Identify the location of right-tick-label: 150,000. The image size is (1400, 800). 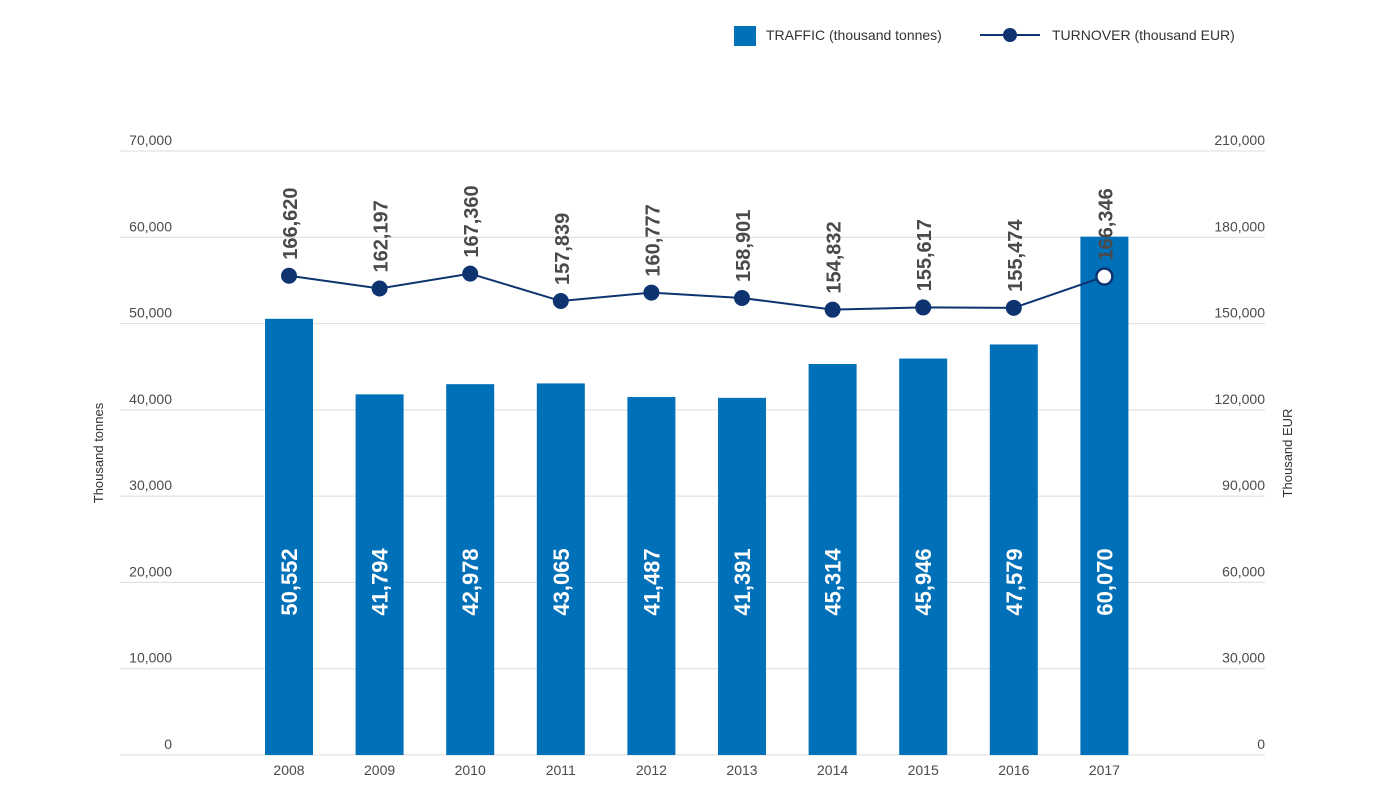
(1239, 313).